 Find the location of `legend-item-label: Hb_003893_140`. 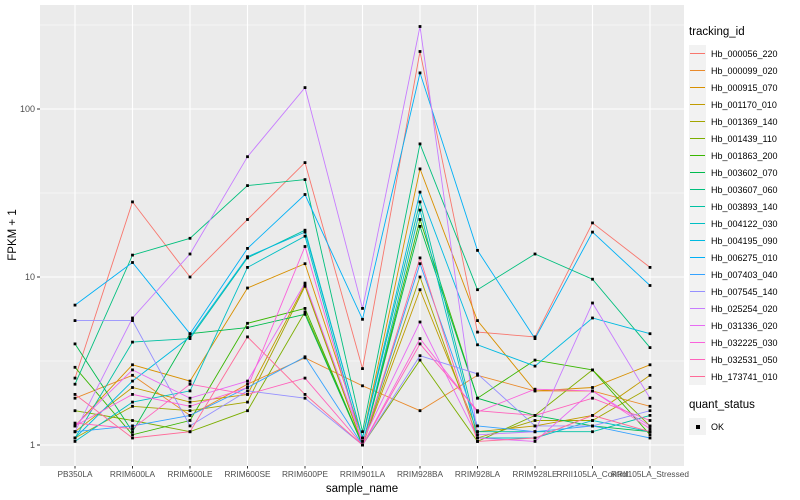

legend-item-label: Hb_003893_140 is located at coordinates (744, 206).